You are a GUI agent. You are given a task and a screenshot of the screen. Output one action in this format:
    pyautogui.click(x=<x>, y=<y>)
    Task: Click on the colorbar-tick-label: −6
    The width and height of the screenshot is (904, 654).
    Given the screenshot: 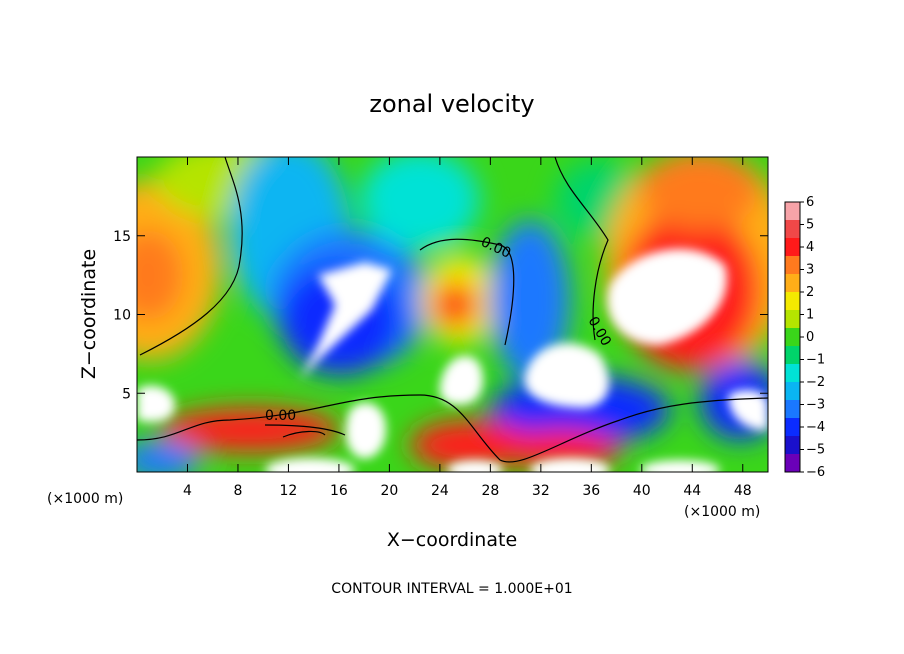 What is the action you would take?
    pyautogui.click(x=815, y=472)
    